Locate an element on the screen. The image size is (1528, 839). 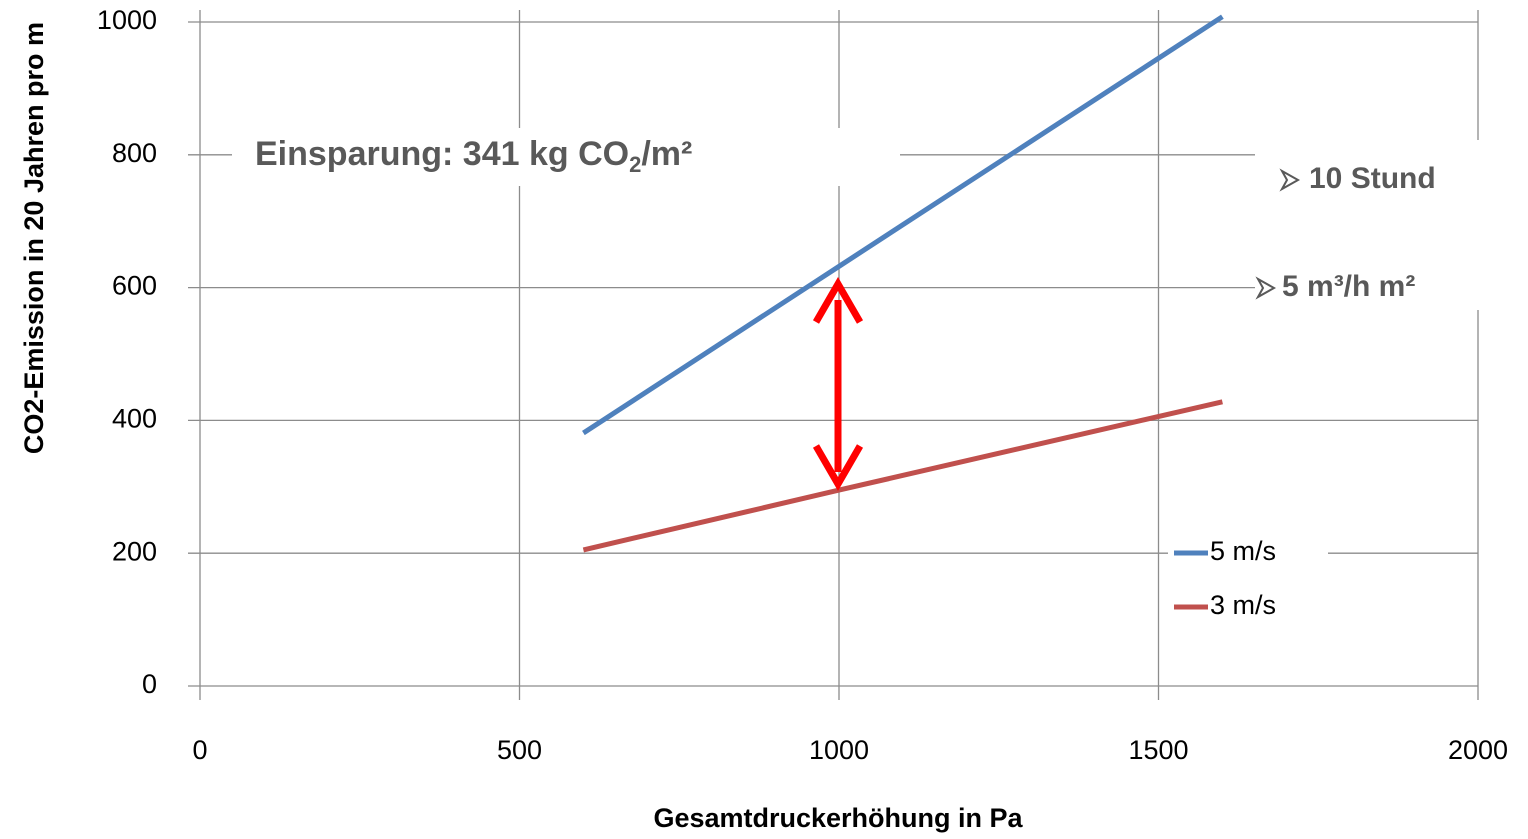
annotation-sub: 2 is located at coordinates (635, 164).